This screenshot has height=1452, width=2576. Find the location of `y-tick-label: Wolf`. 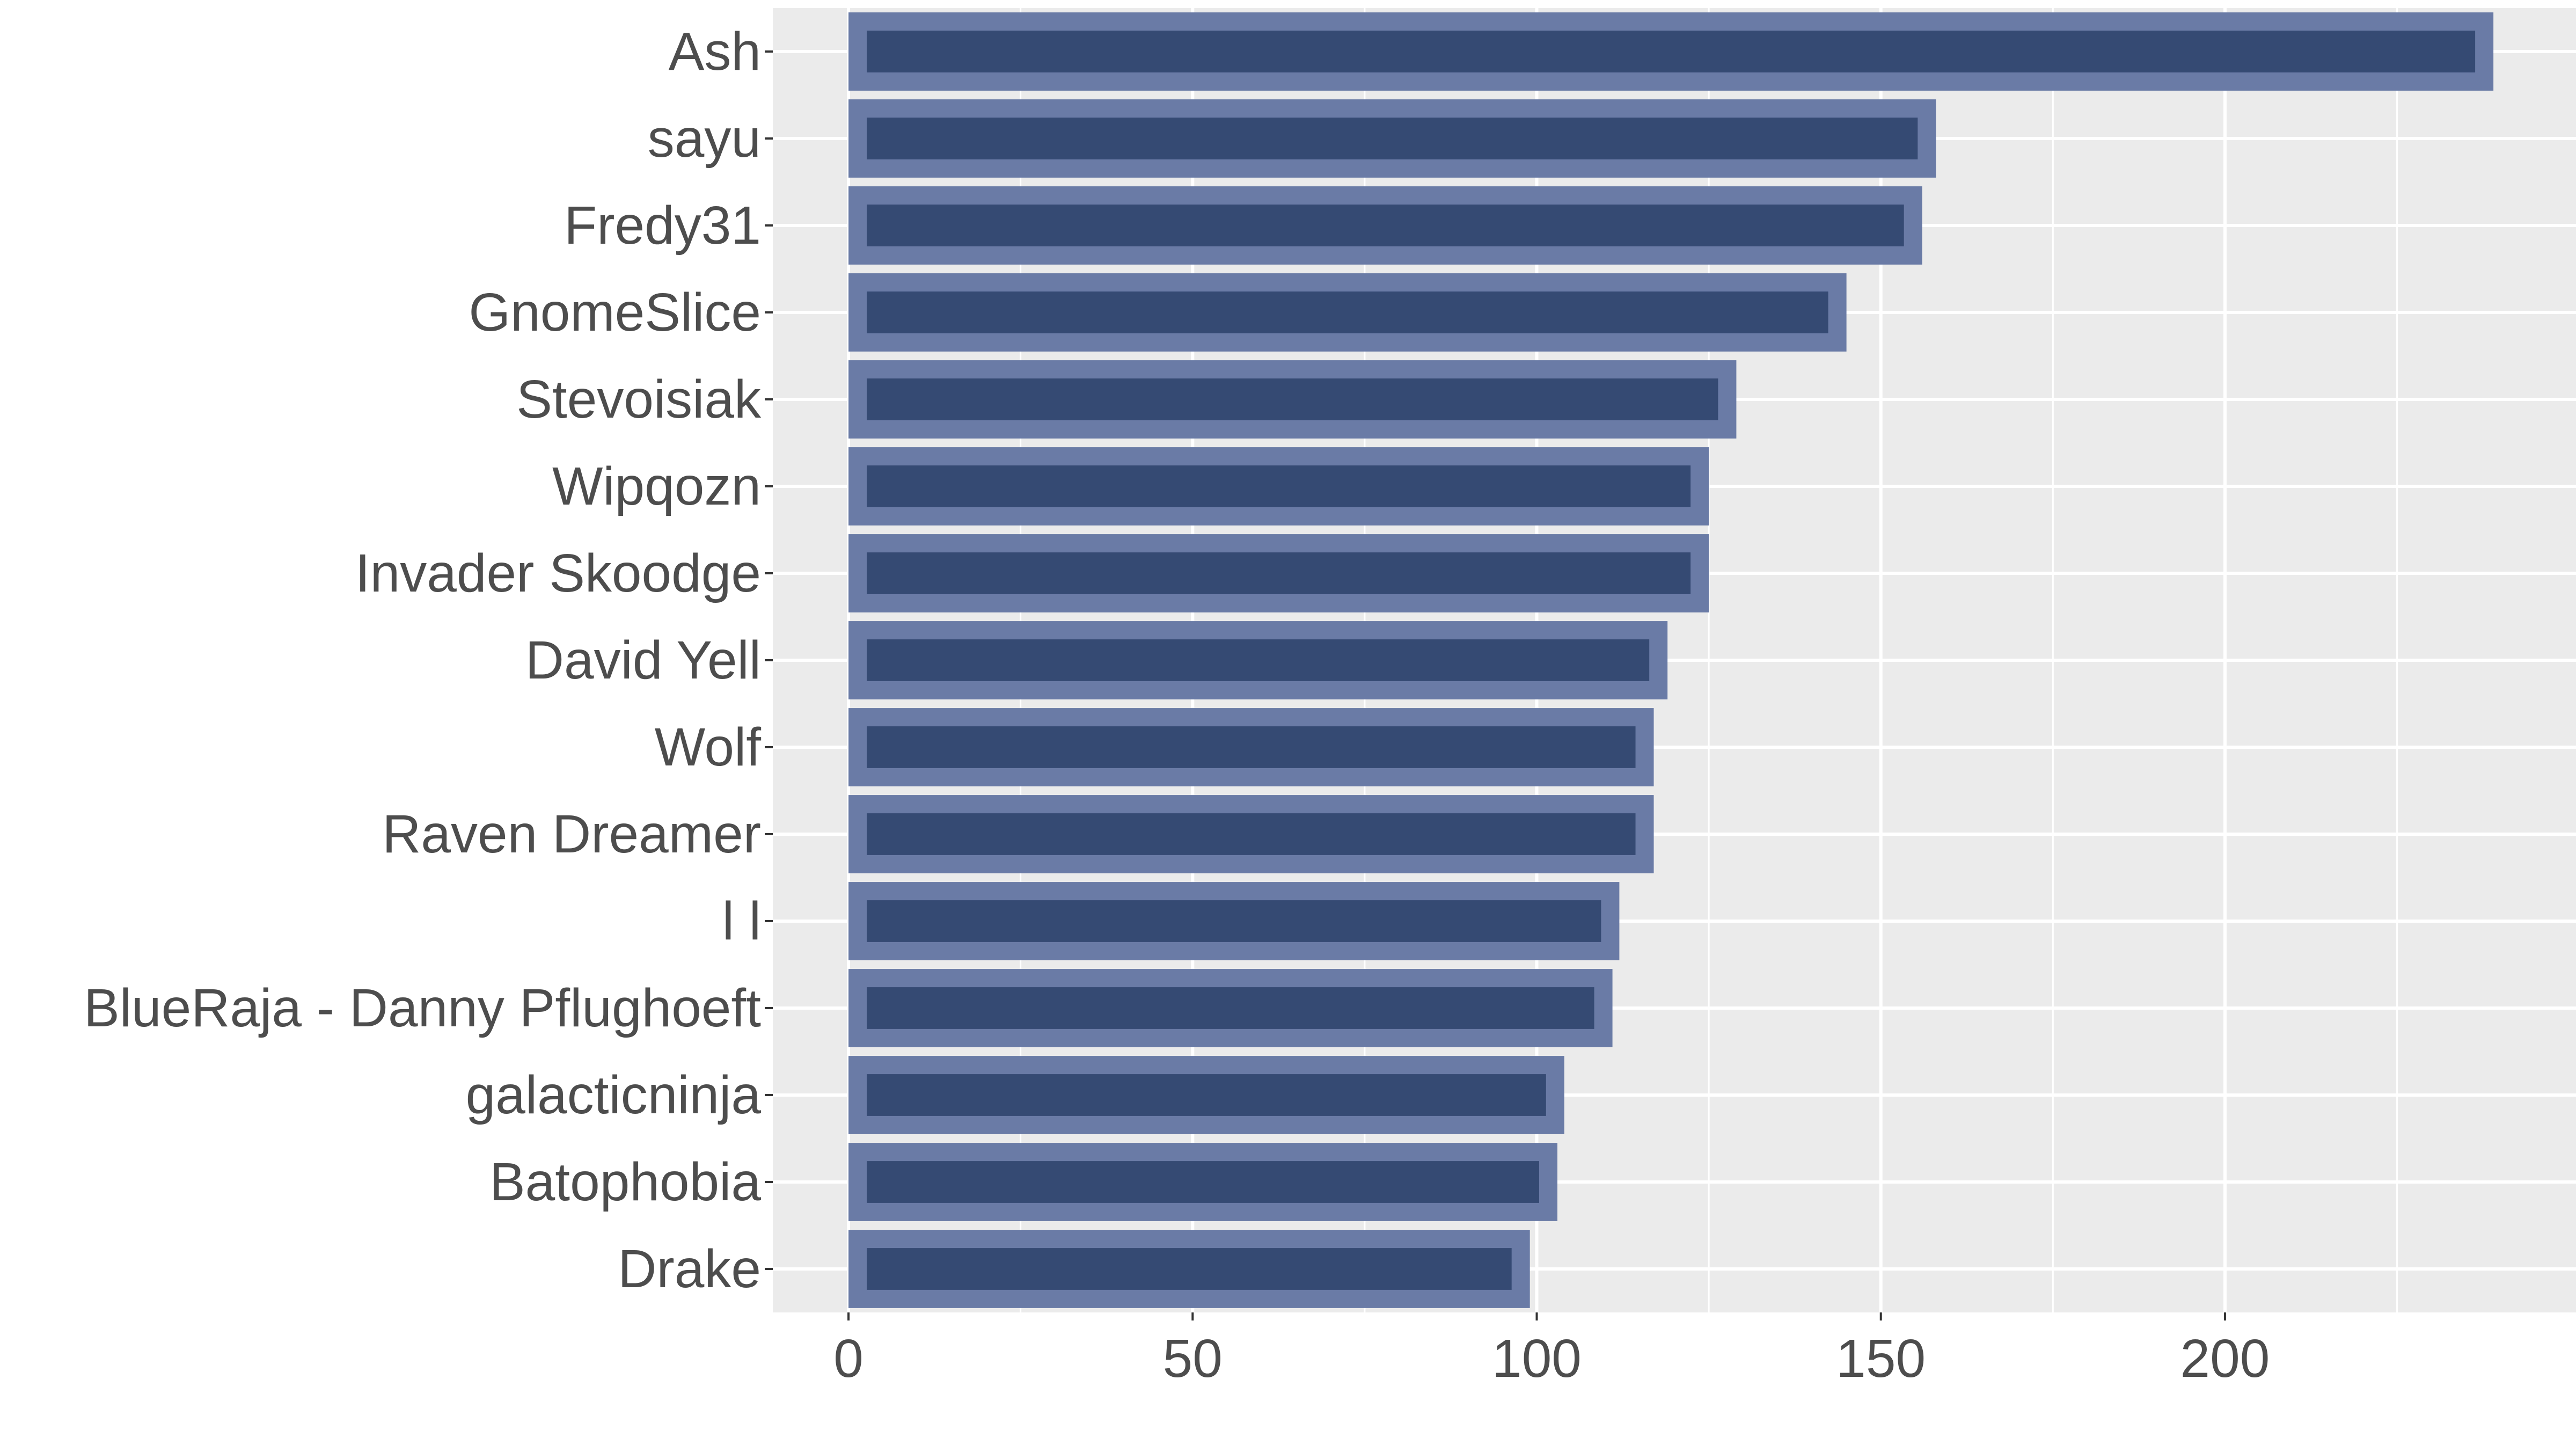

y-tick-label: Wolf is located at coordinates (708, 747).